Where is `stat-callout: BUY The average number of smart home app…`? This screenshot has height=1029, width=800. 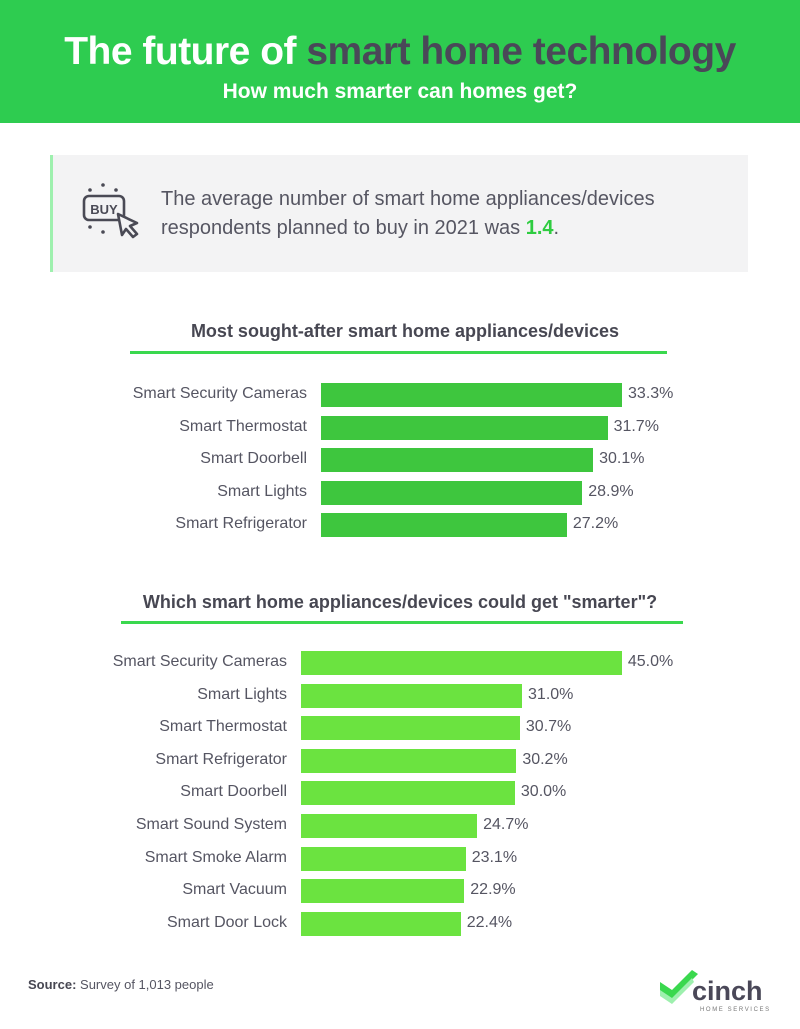 stat-callout: BUY The average number of smart home app… is located at coordinates (399, 213).